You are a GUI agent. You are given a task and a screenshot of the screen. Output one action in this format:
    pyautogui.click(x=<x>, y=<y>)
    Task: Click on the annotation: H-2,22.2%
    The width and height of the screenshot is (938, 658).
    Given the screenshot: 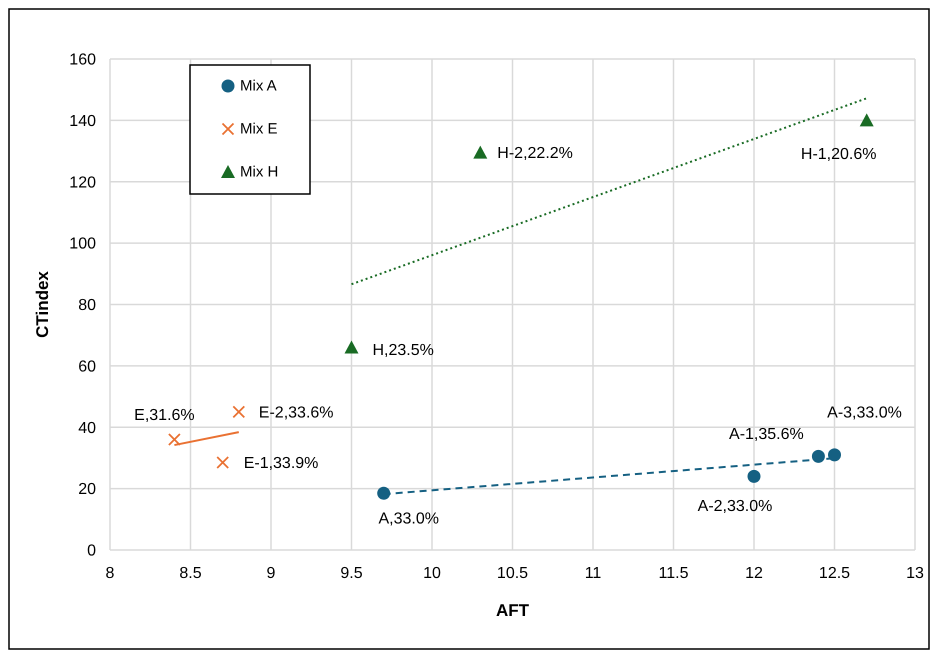 What is the action you would take?
    pyautogui.click(x=535, y=153)
    